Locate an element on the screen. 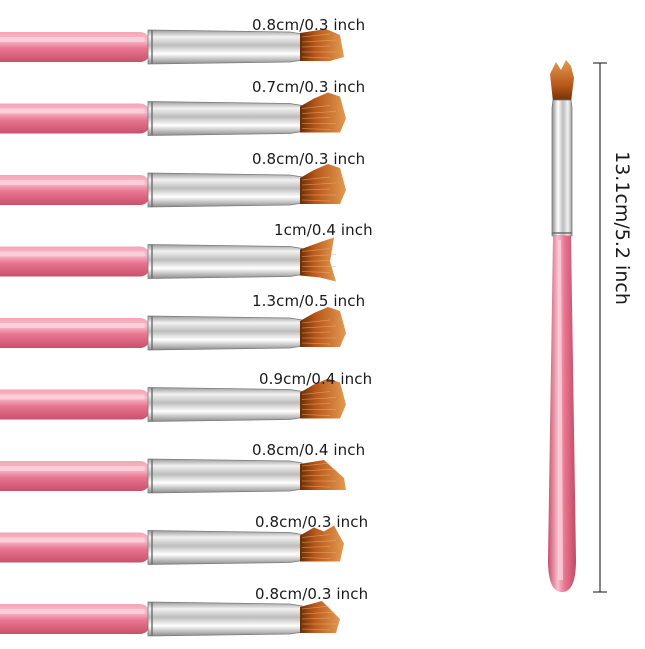 Image resolution: width=645 pixels, height=649 pixels. single-handle-shine is located at coordinates (560, 410).